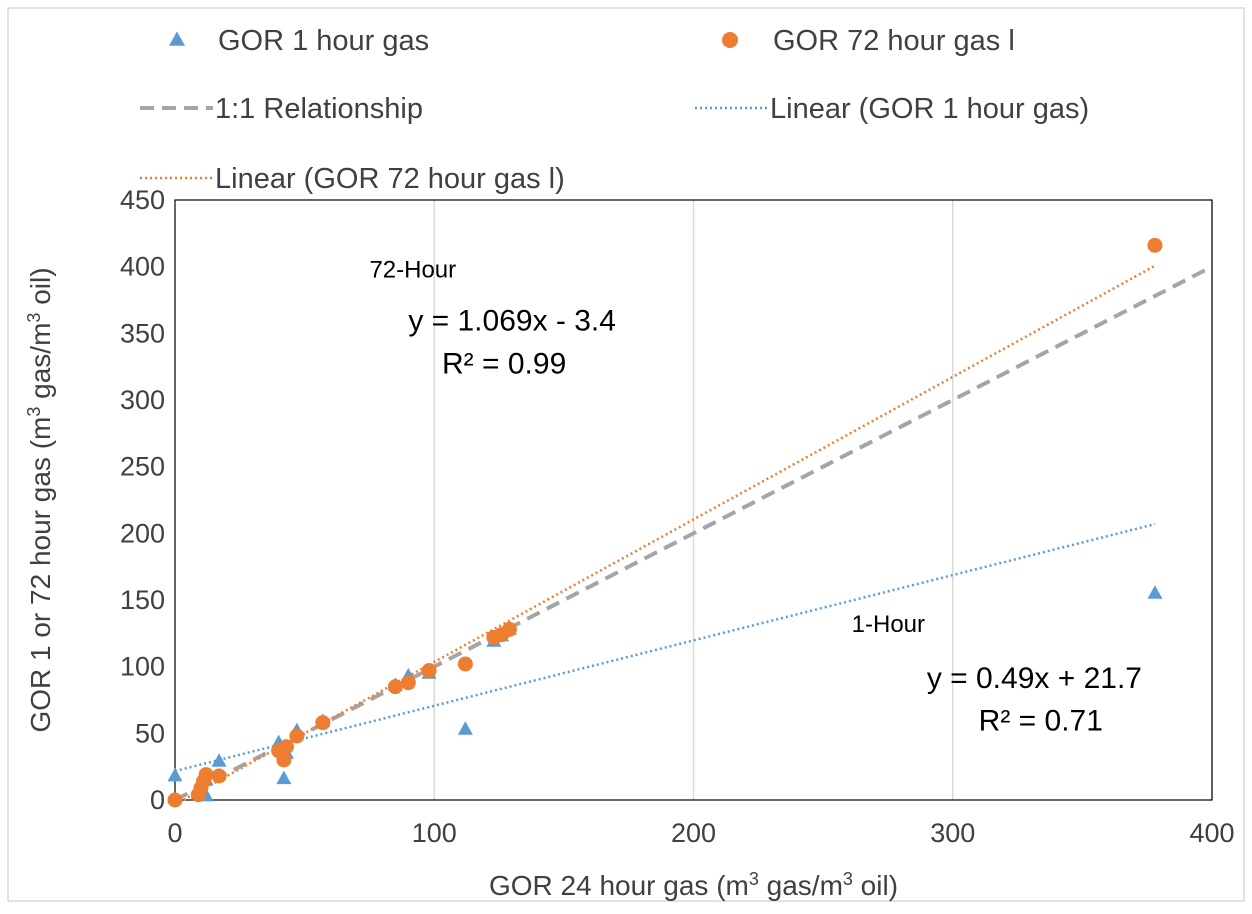 This screenshot has height=914, width=1252. What do you see at coordinates (619, 885) in the screenshot?
I see `axis-title-part: GOR 24 hour gas (m` at bounding box center [619, 885].